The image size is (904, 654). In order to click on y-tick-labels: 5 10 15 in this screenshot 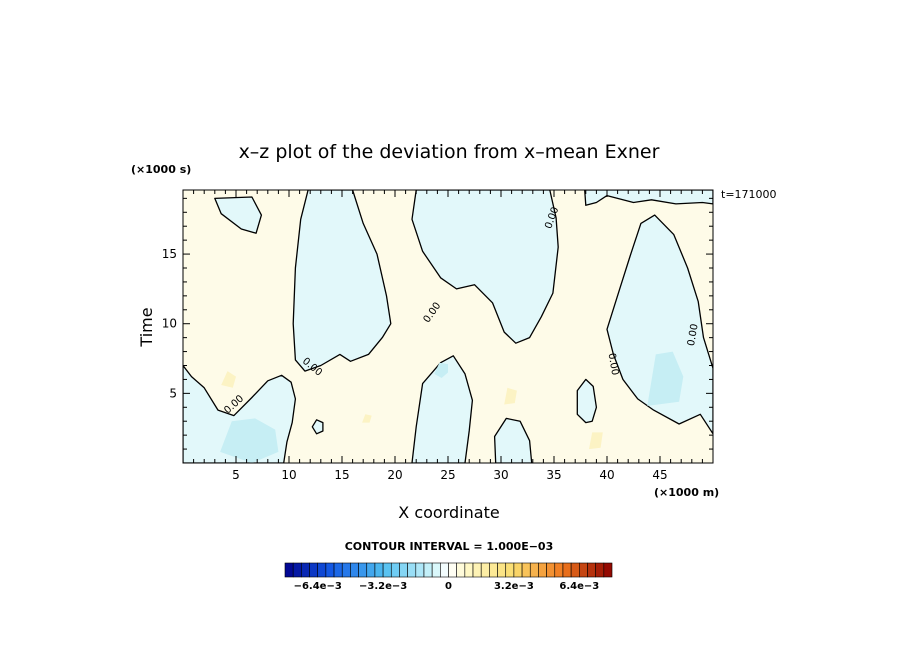, I will do `click(169, 323)`.